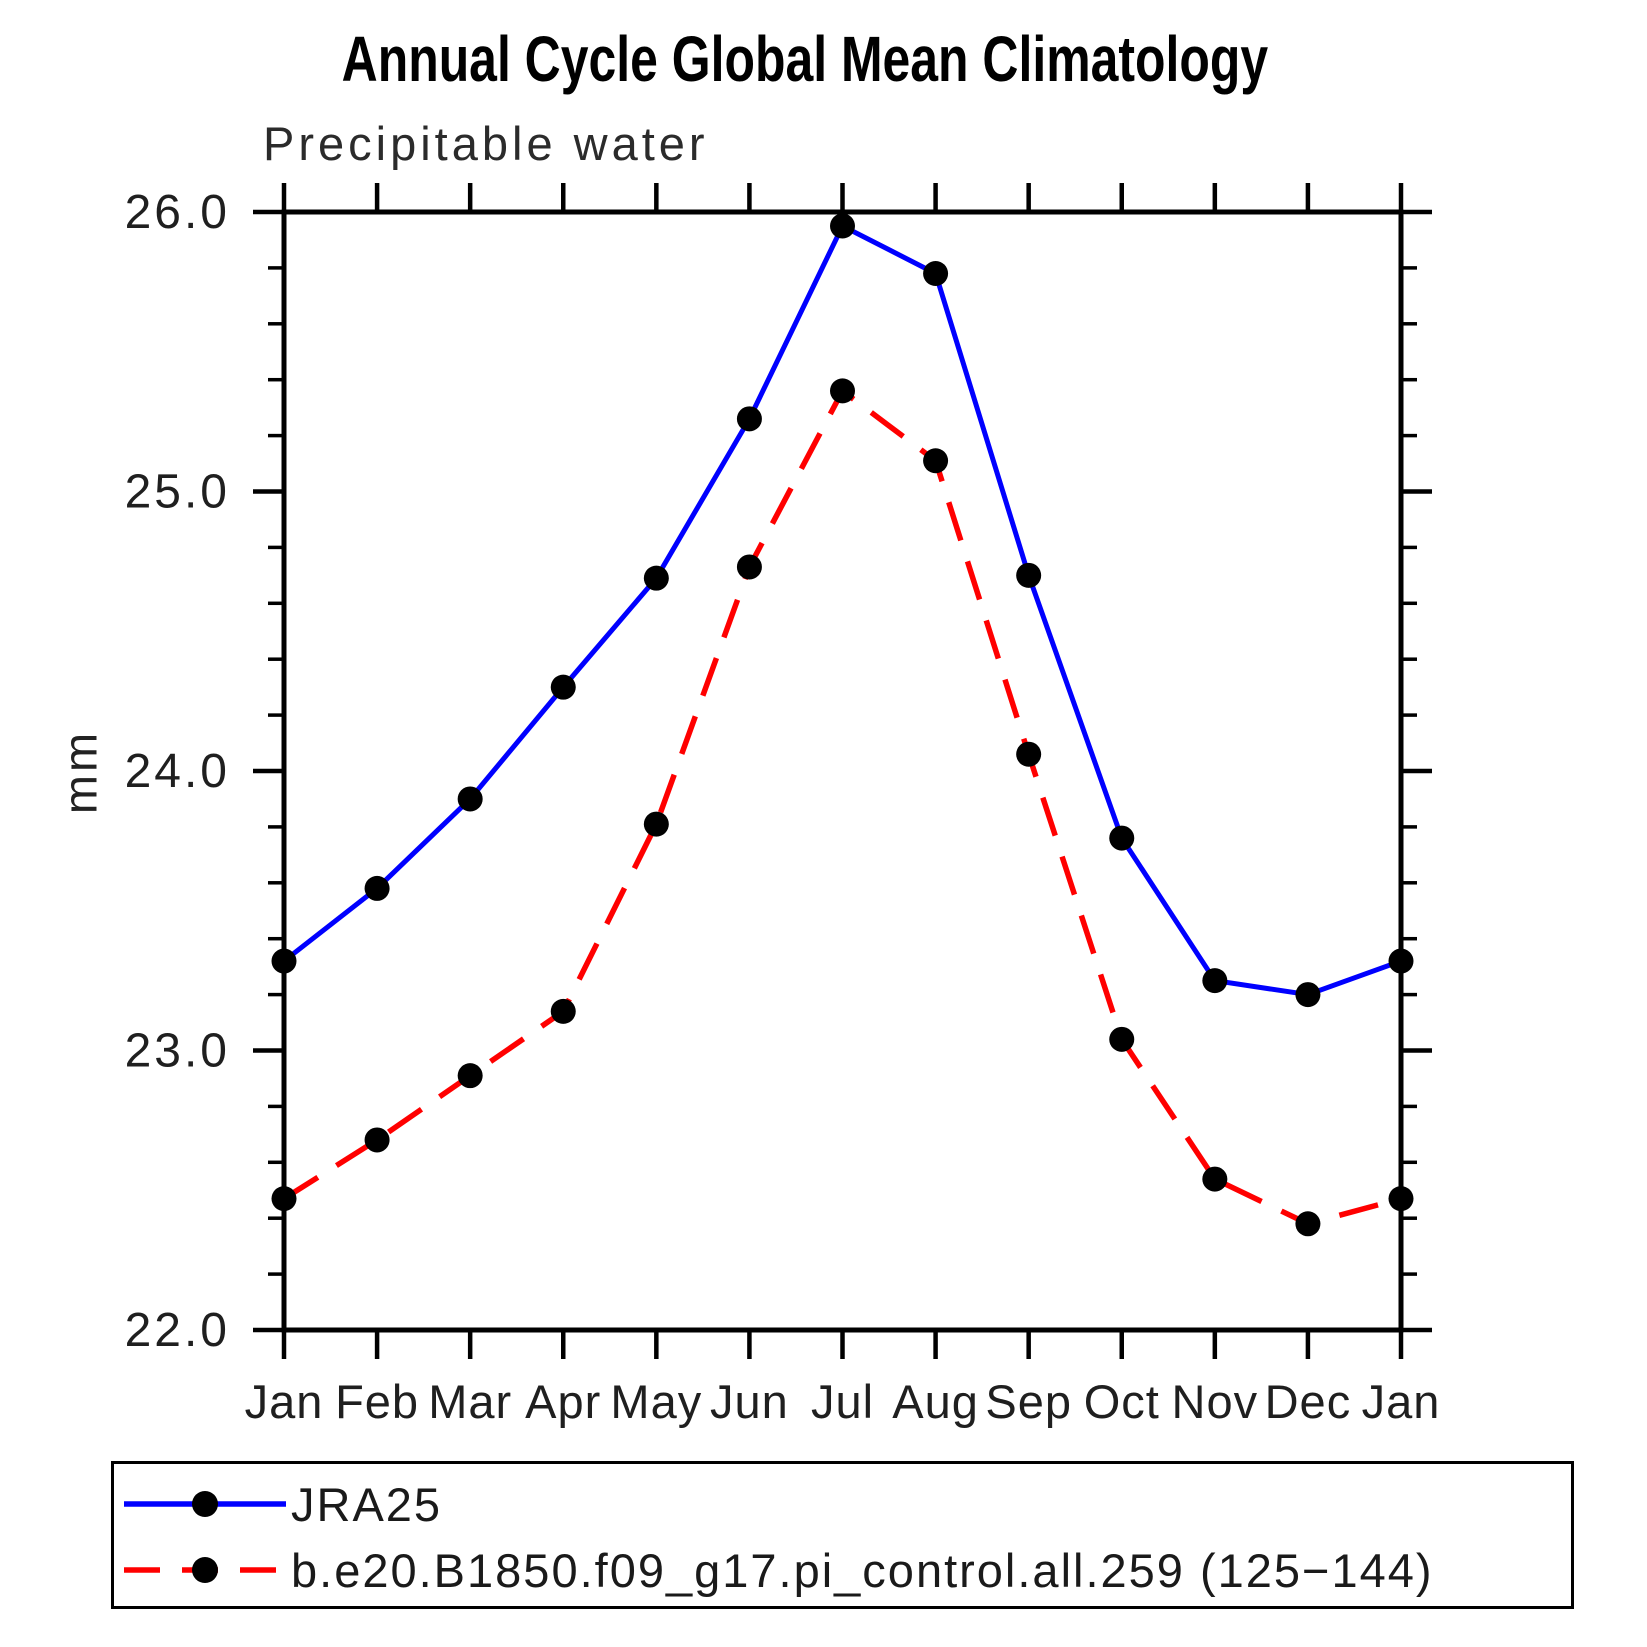  What do you see at coordinates (177, 1051) in the screenshot?
I see `y-tick-label: 23.0` at bounding box center [177, 1051].